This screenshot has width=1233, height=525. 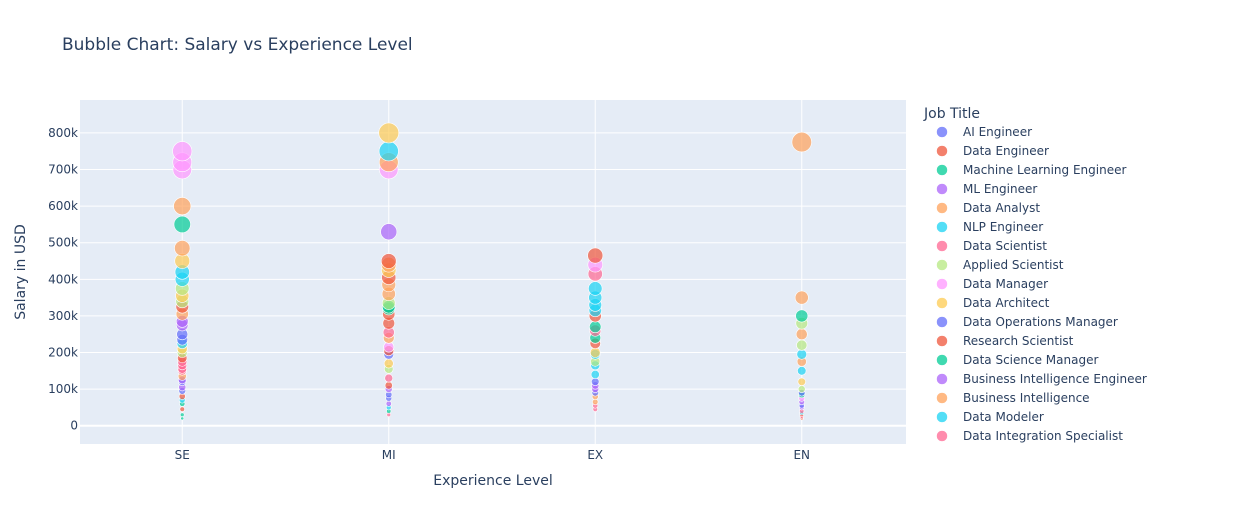 I want to click on chart-title: Bubble Chart: Salary vs Experience Level, so click(x=237, y=45).